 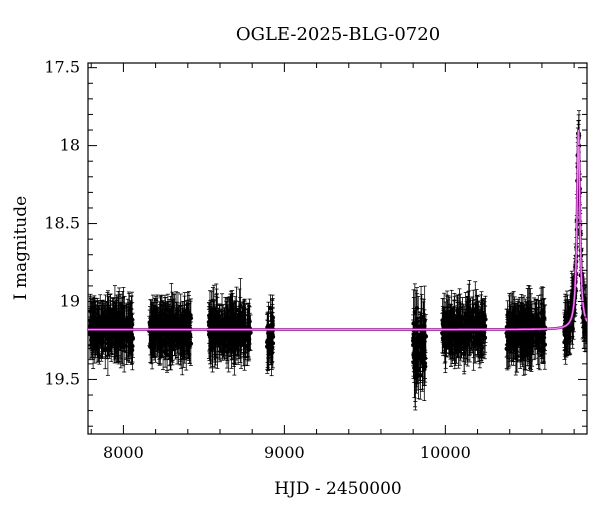 I want to click on y-tick-label: 18.5, so click(x=62, y=223).